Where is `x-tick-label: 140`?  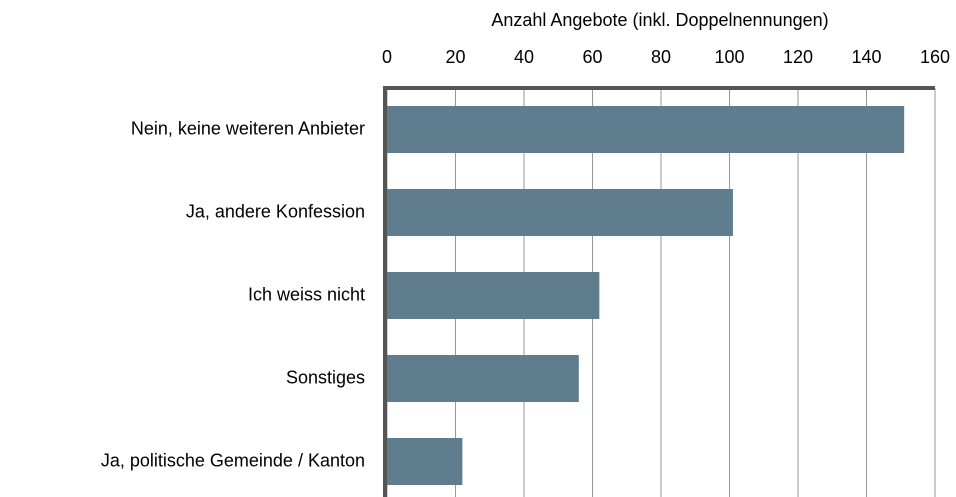 x-tick-label: 140 is located at coordinates (866, 57).